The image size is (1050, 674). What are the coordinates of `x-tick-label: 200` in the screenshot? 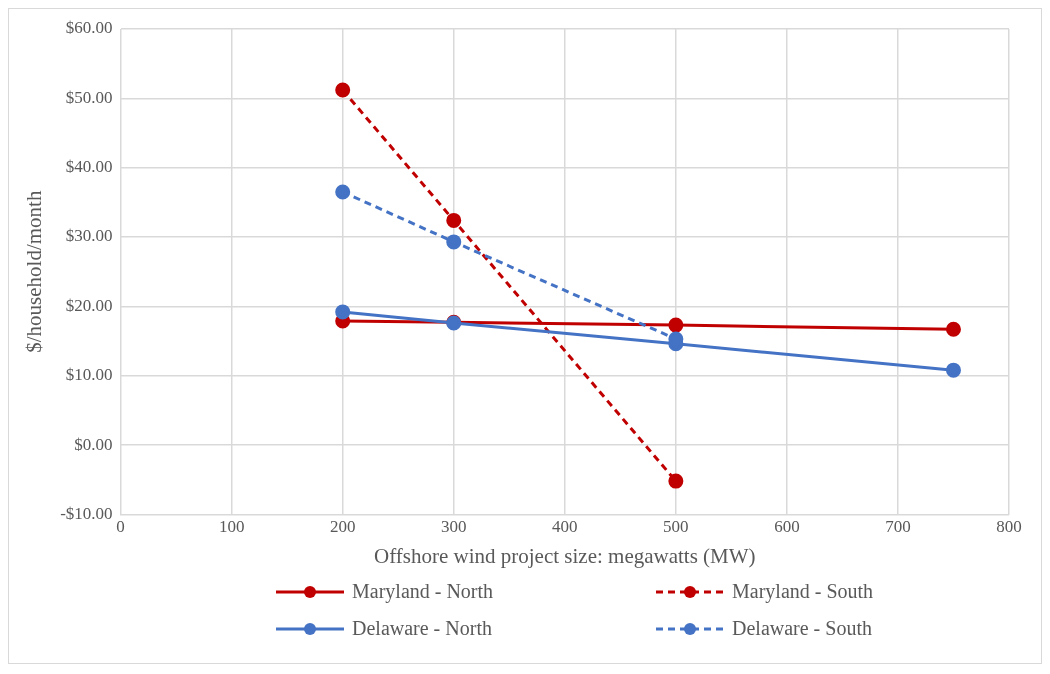 It's located at (342, 527).